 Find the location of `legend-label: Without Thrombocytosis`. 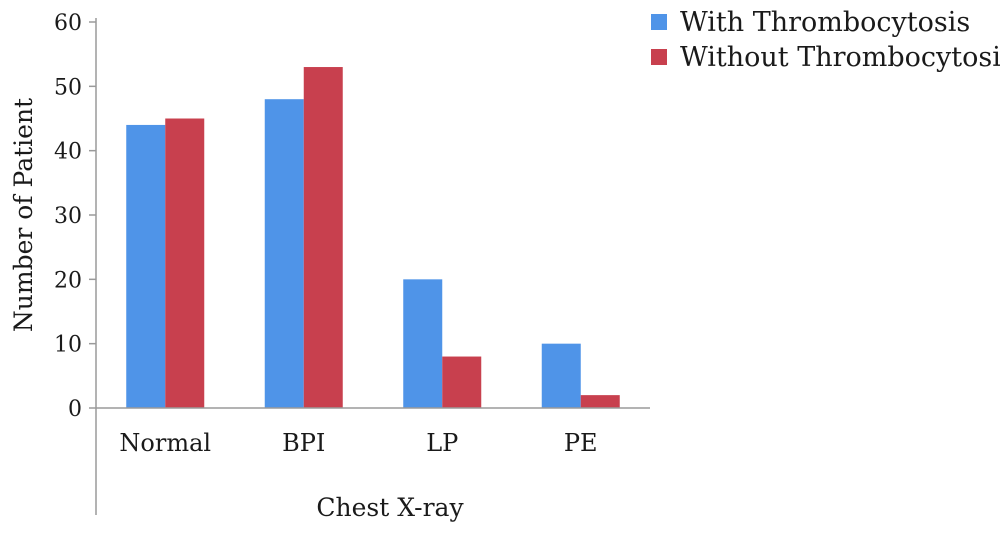

legend-label: Without Thrombocytosis is located at coordinates (840, 57).